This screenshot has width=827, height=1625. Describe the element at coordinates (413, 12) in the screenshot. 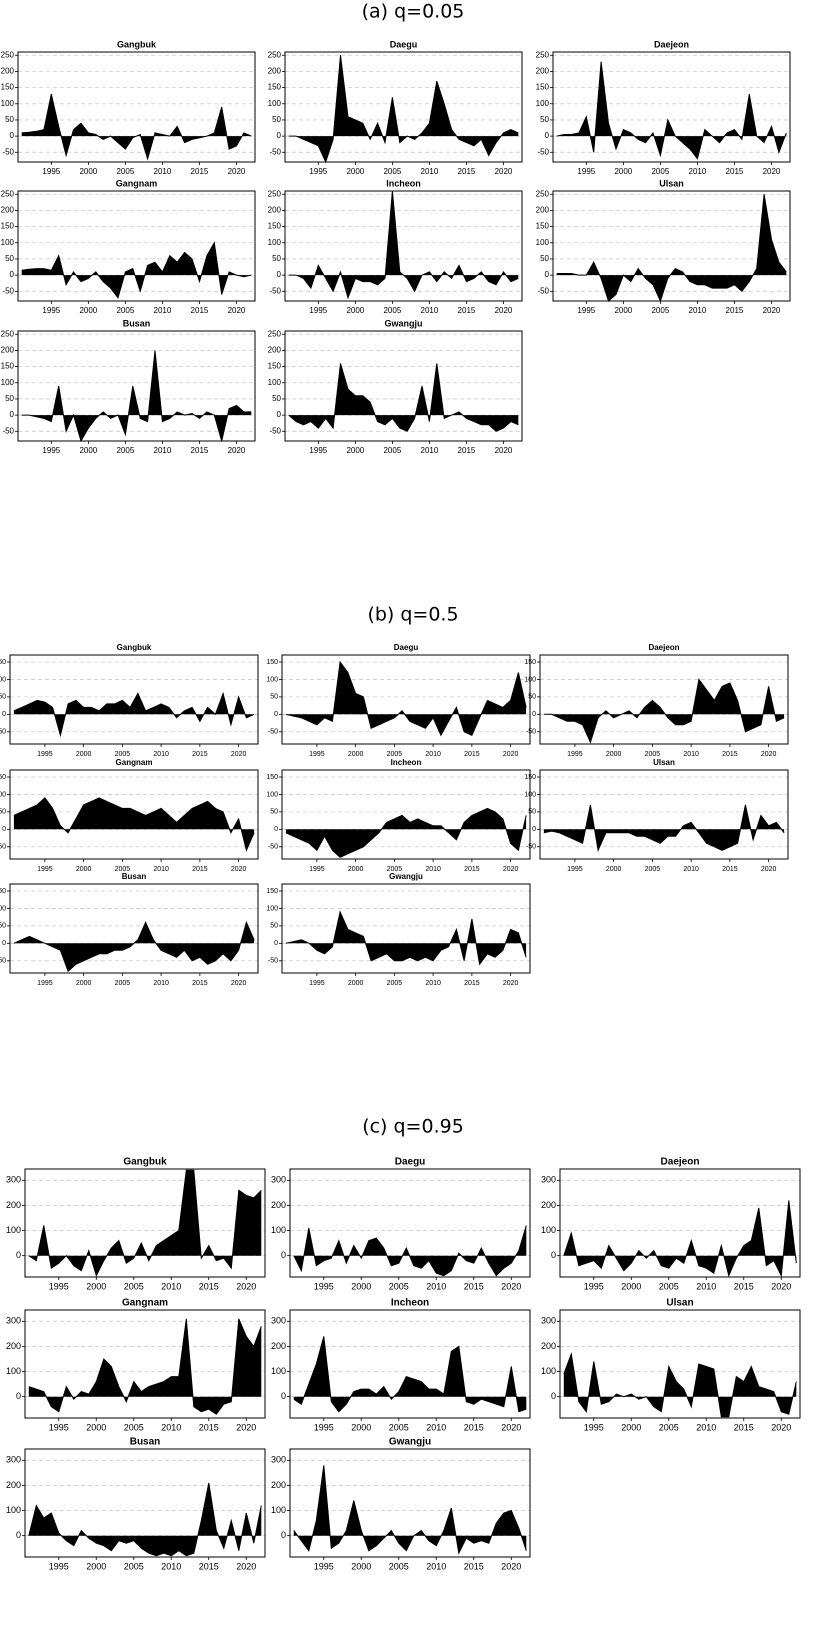

I see `panel-title: (a) q=0.05` at that location.